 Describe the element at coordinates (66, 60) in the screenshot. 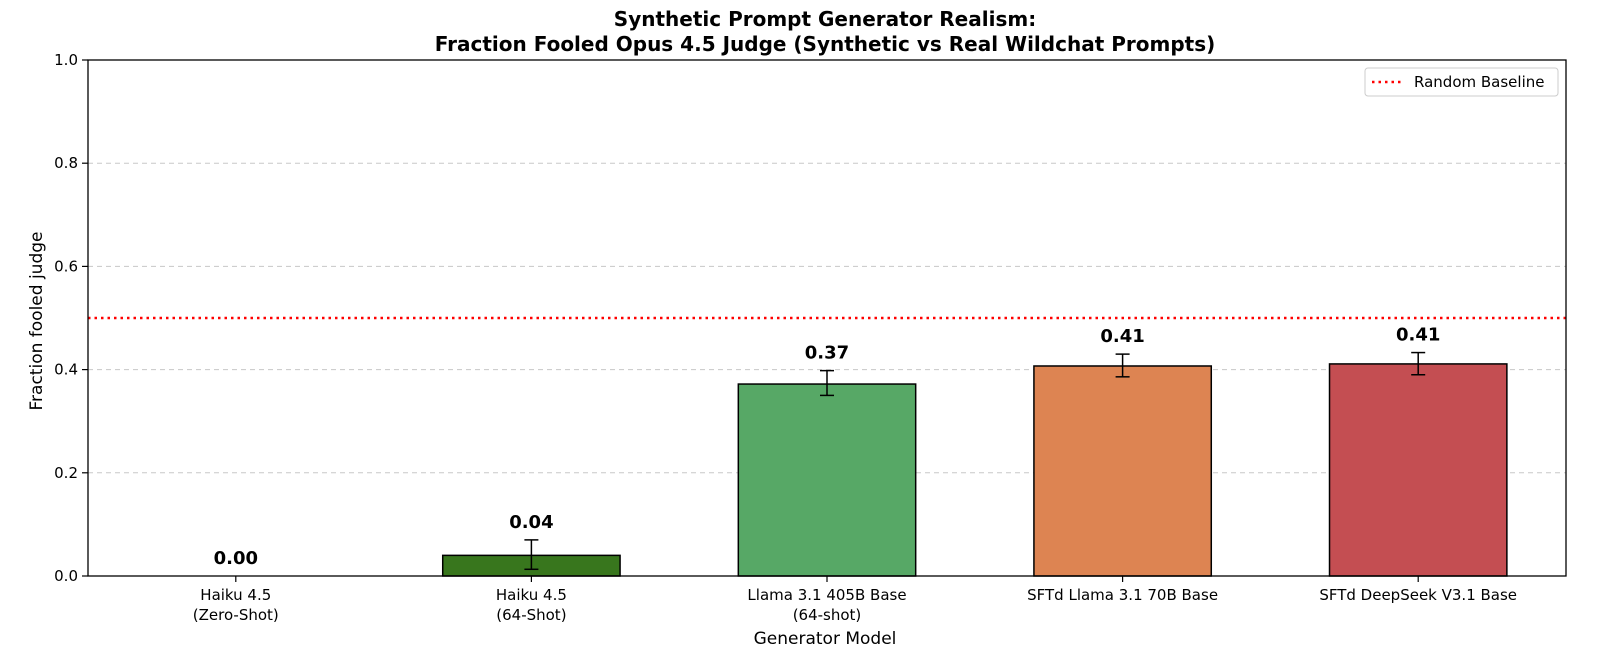

I see `y-tick-label: 1.0` at that location.